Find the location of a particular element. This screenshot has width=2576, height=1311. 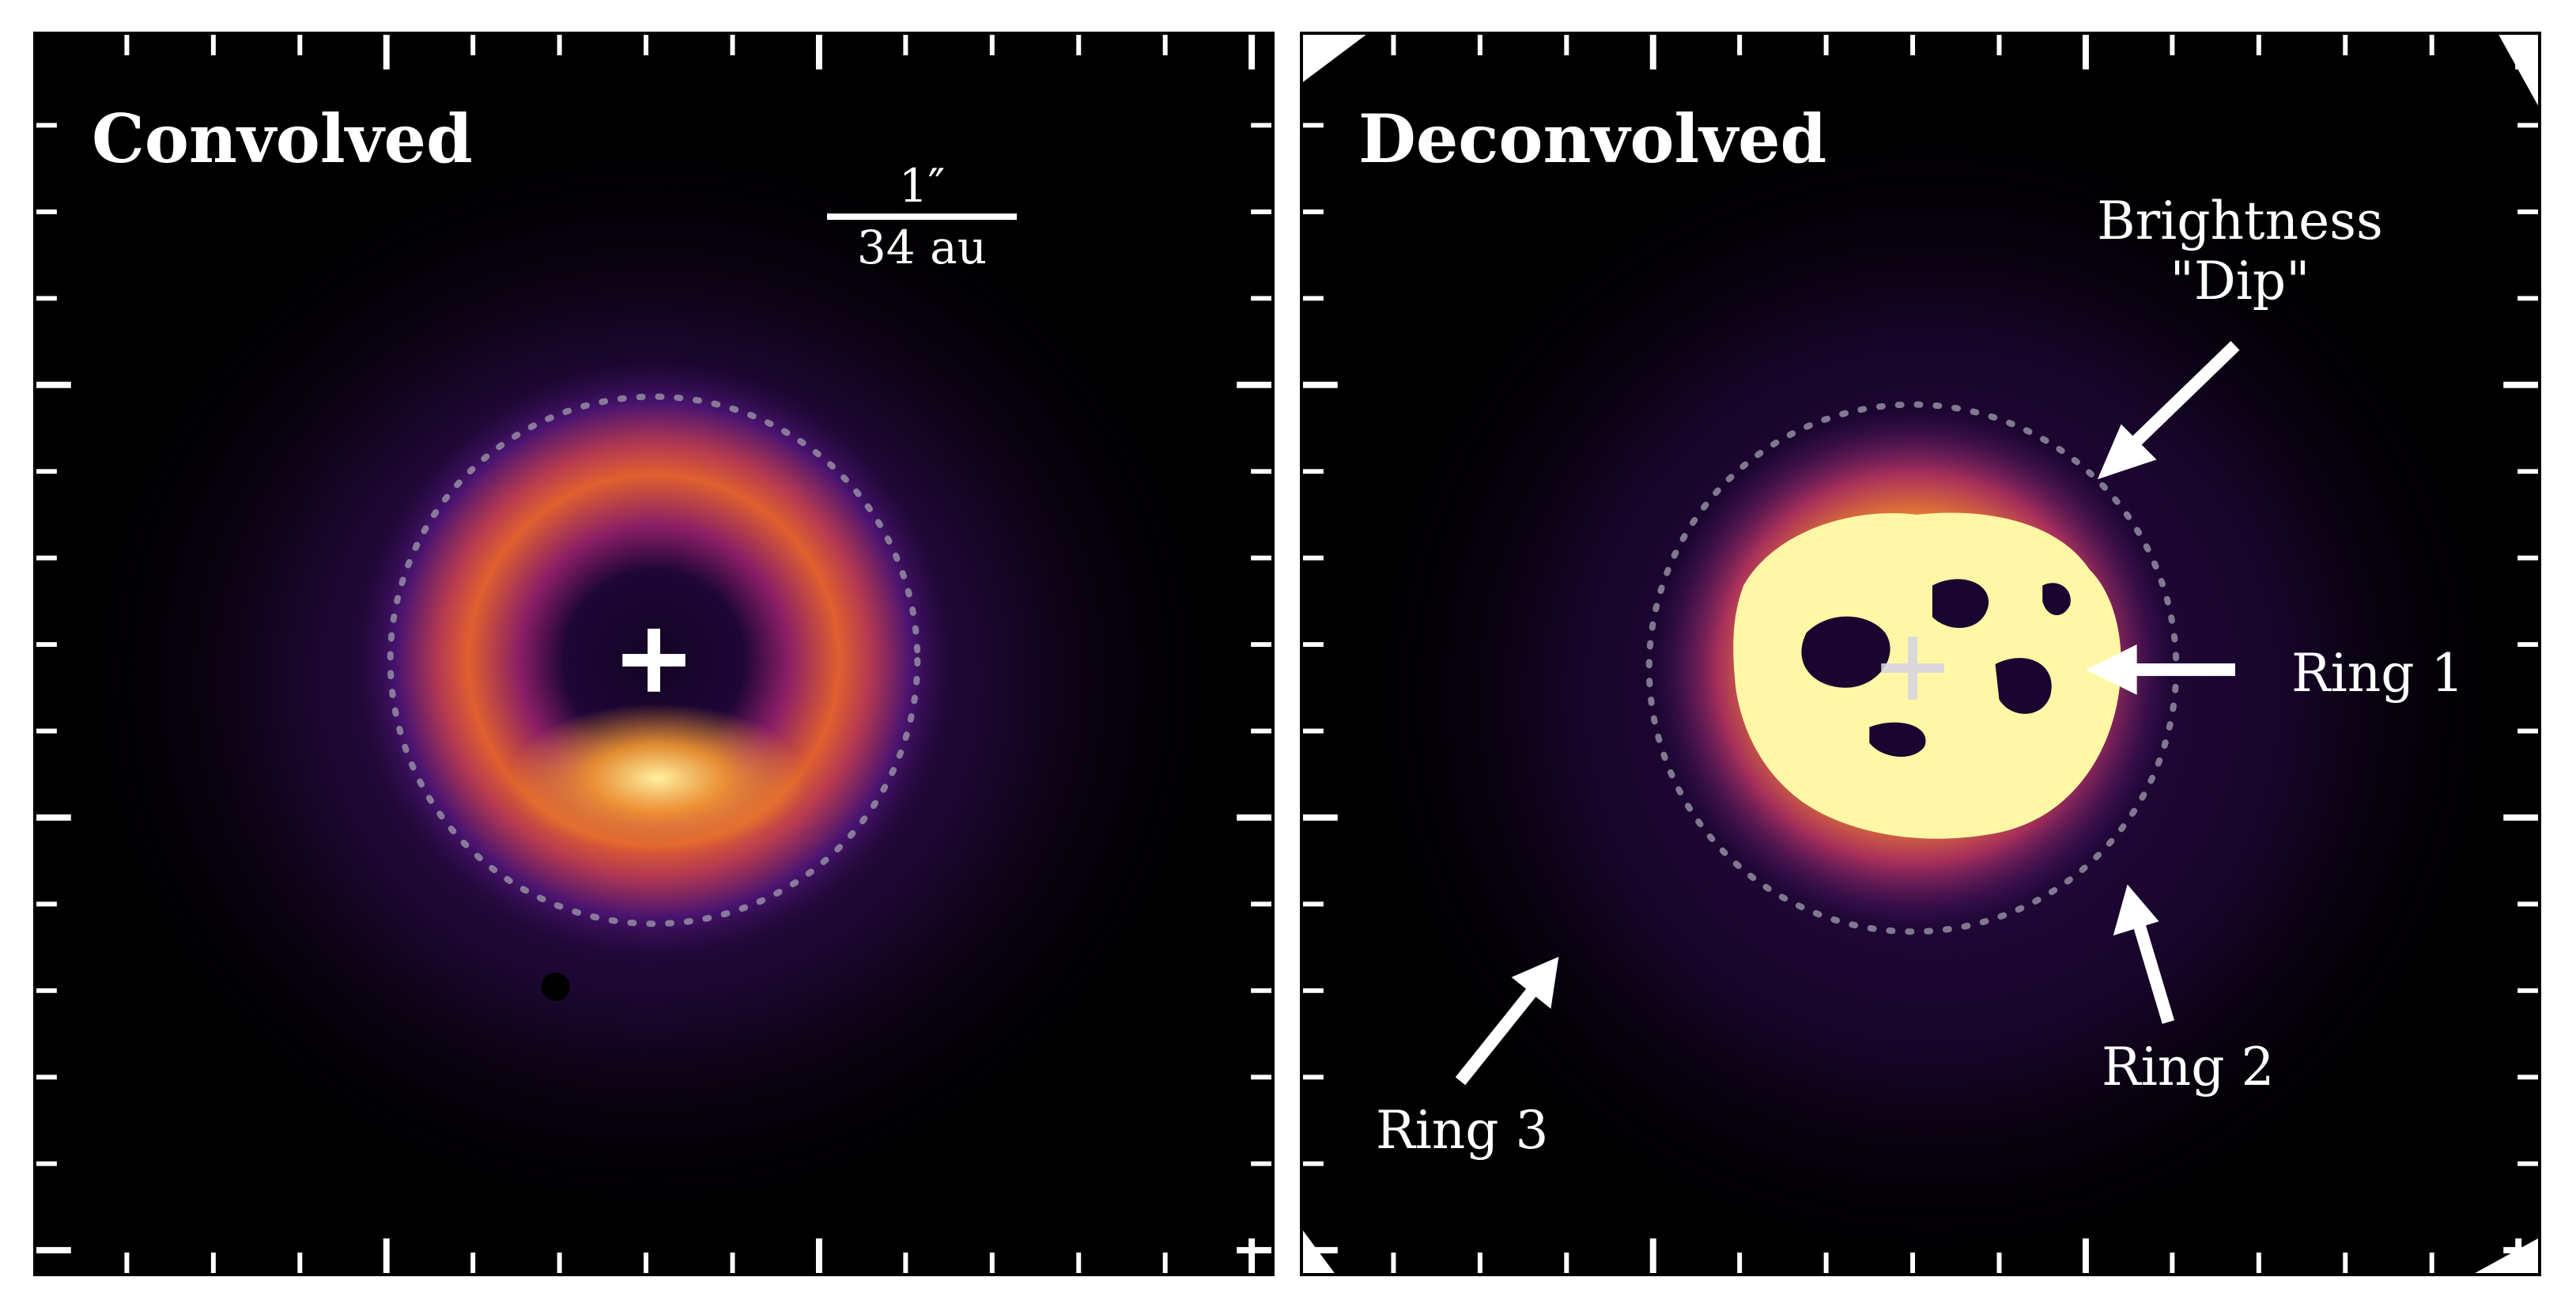

scale-bar-line is located at coordinates (922, 216).